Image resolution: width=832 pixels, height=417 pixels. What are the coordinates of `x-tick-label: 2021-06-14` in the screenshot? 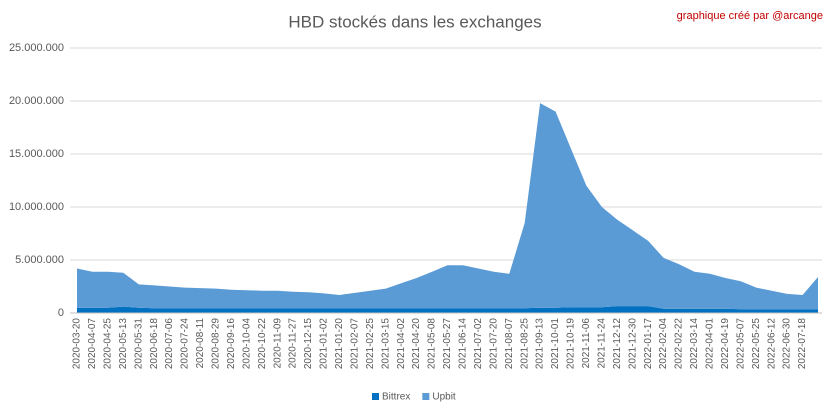 It's located at (463, 344).